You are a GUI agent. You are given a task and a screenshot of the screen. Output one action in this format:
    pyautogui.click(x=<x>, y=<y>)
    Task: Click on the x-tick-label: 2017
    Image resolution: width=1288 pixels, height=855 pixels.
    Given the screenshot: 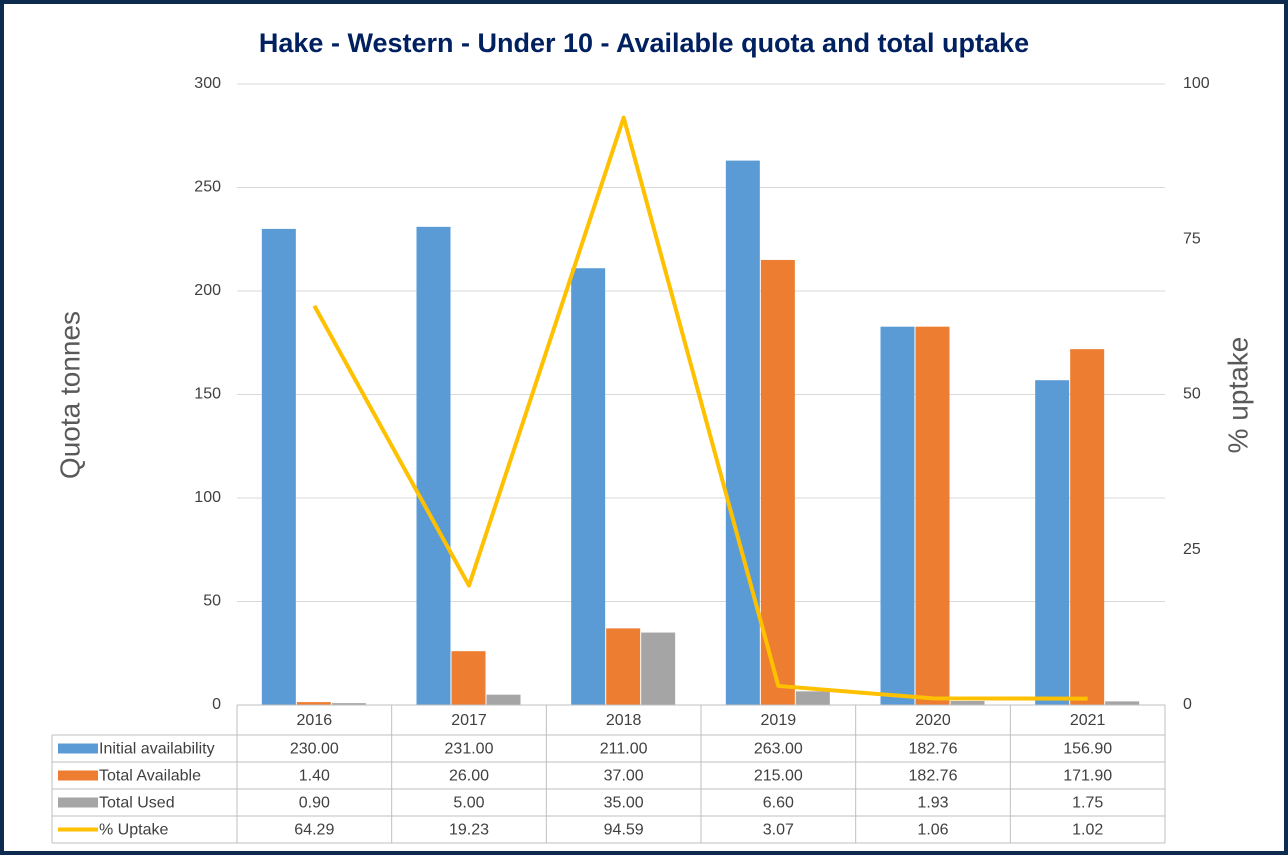 What is the action you would take?
    pyautogui.click(x=469, y=720)
    